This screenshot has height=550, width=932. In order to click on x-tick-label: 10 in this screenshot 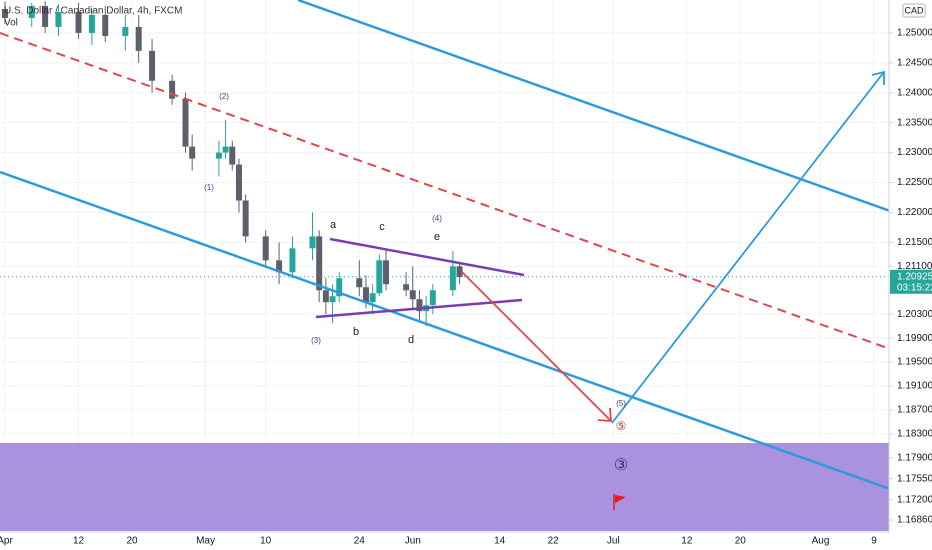, I will do `click(266, 541)`.